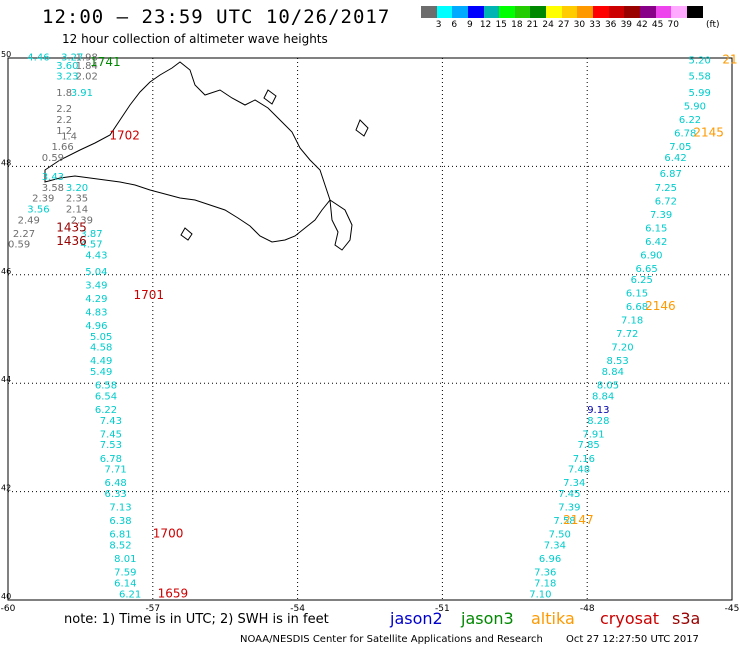 The height and width of the screenshot is (650, 740). What do you see at coordinates (148, 295) in the screenshot?
I see `pass-time-label: 1701` at bounding box center [148, 295].